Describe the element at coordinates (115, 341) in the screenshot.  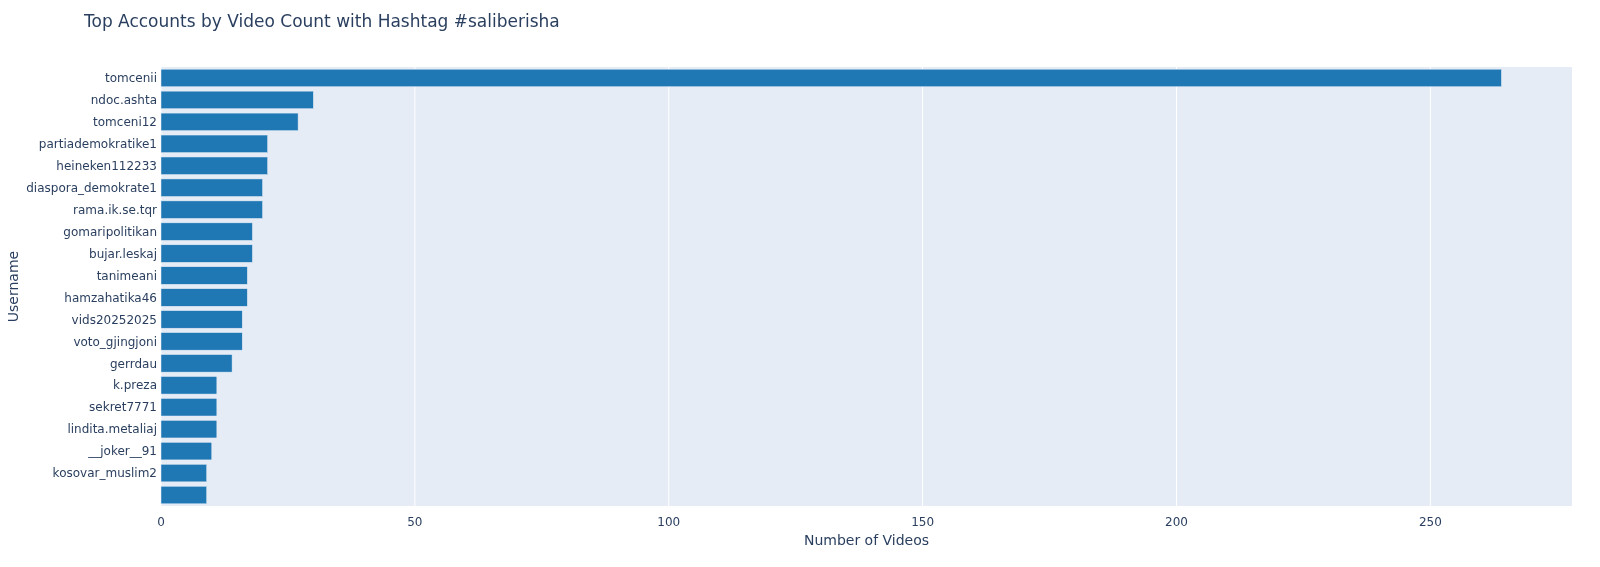
I see `y-tick-label: voto_gjingjoni` at that location.